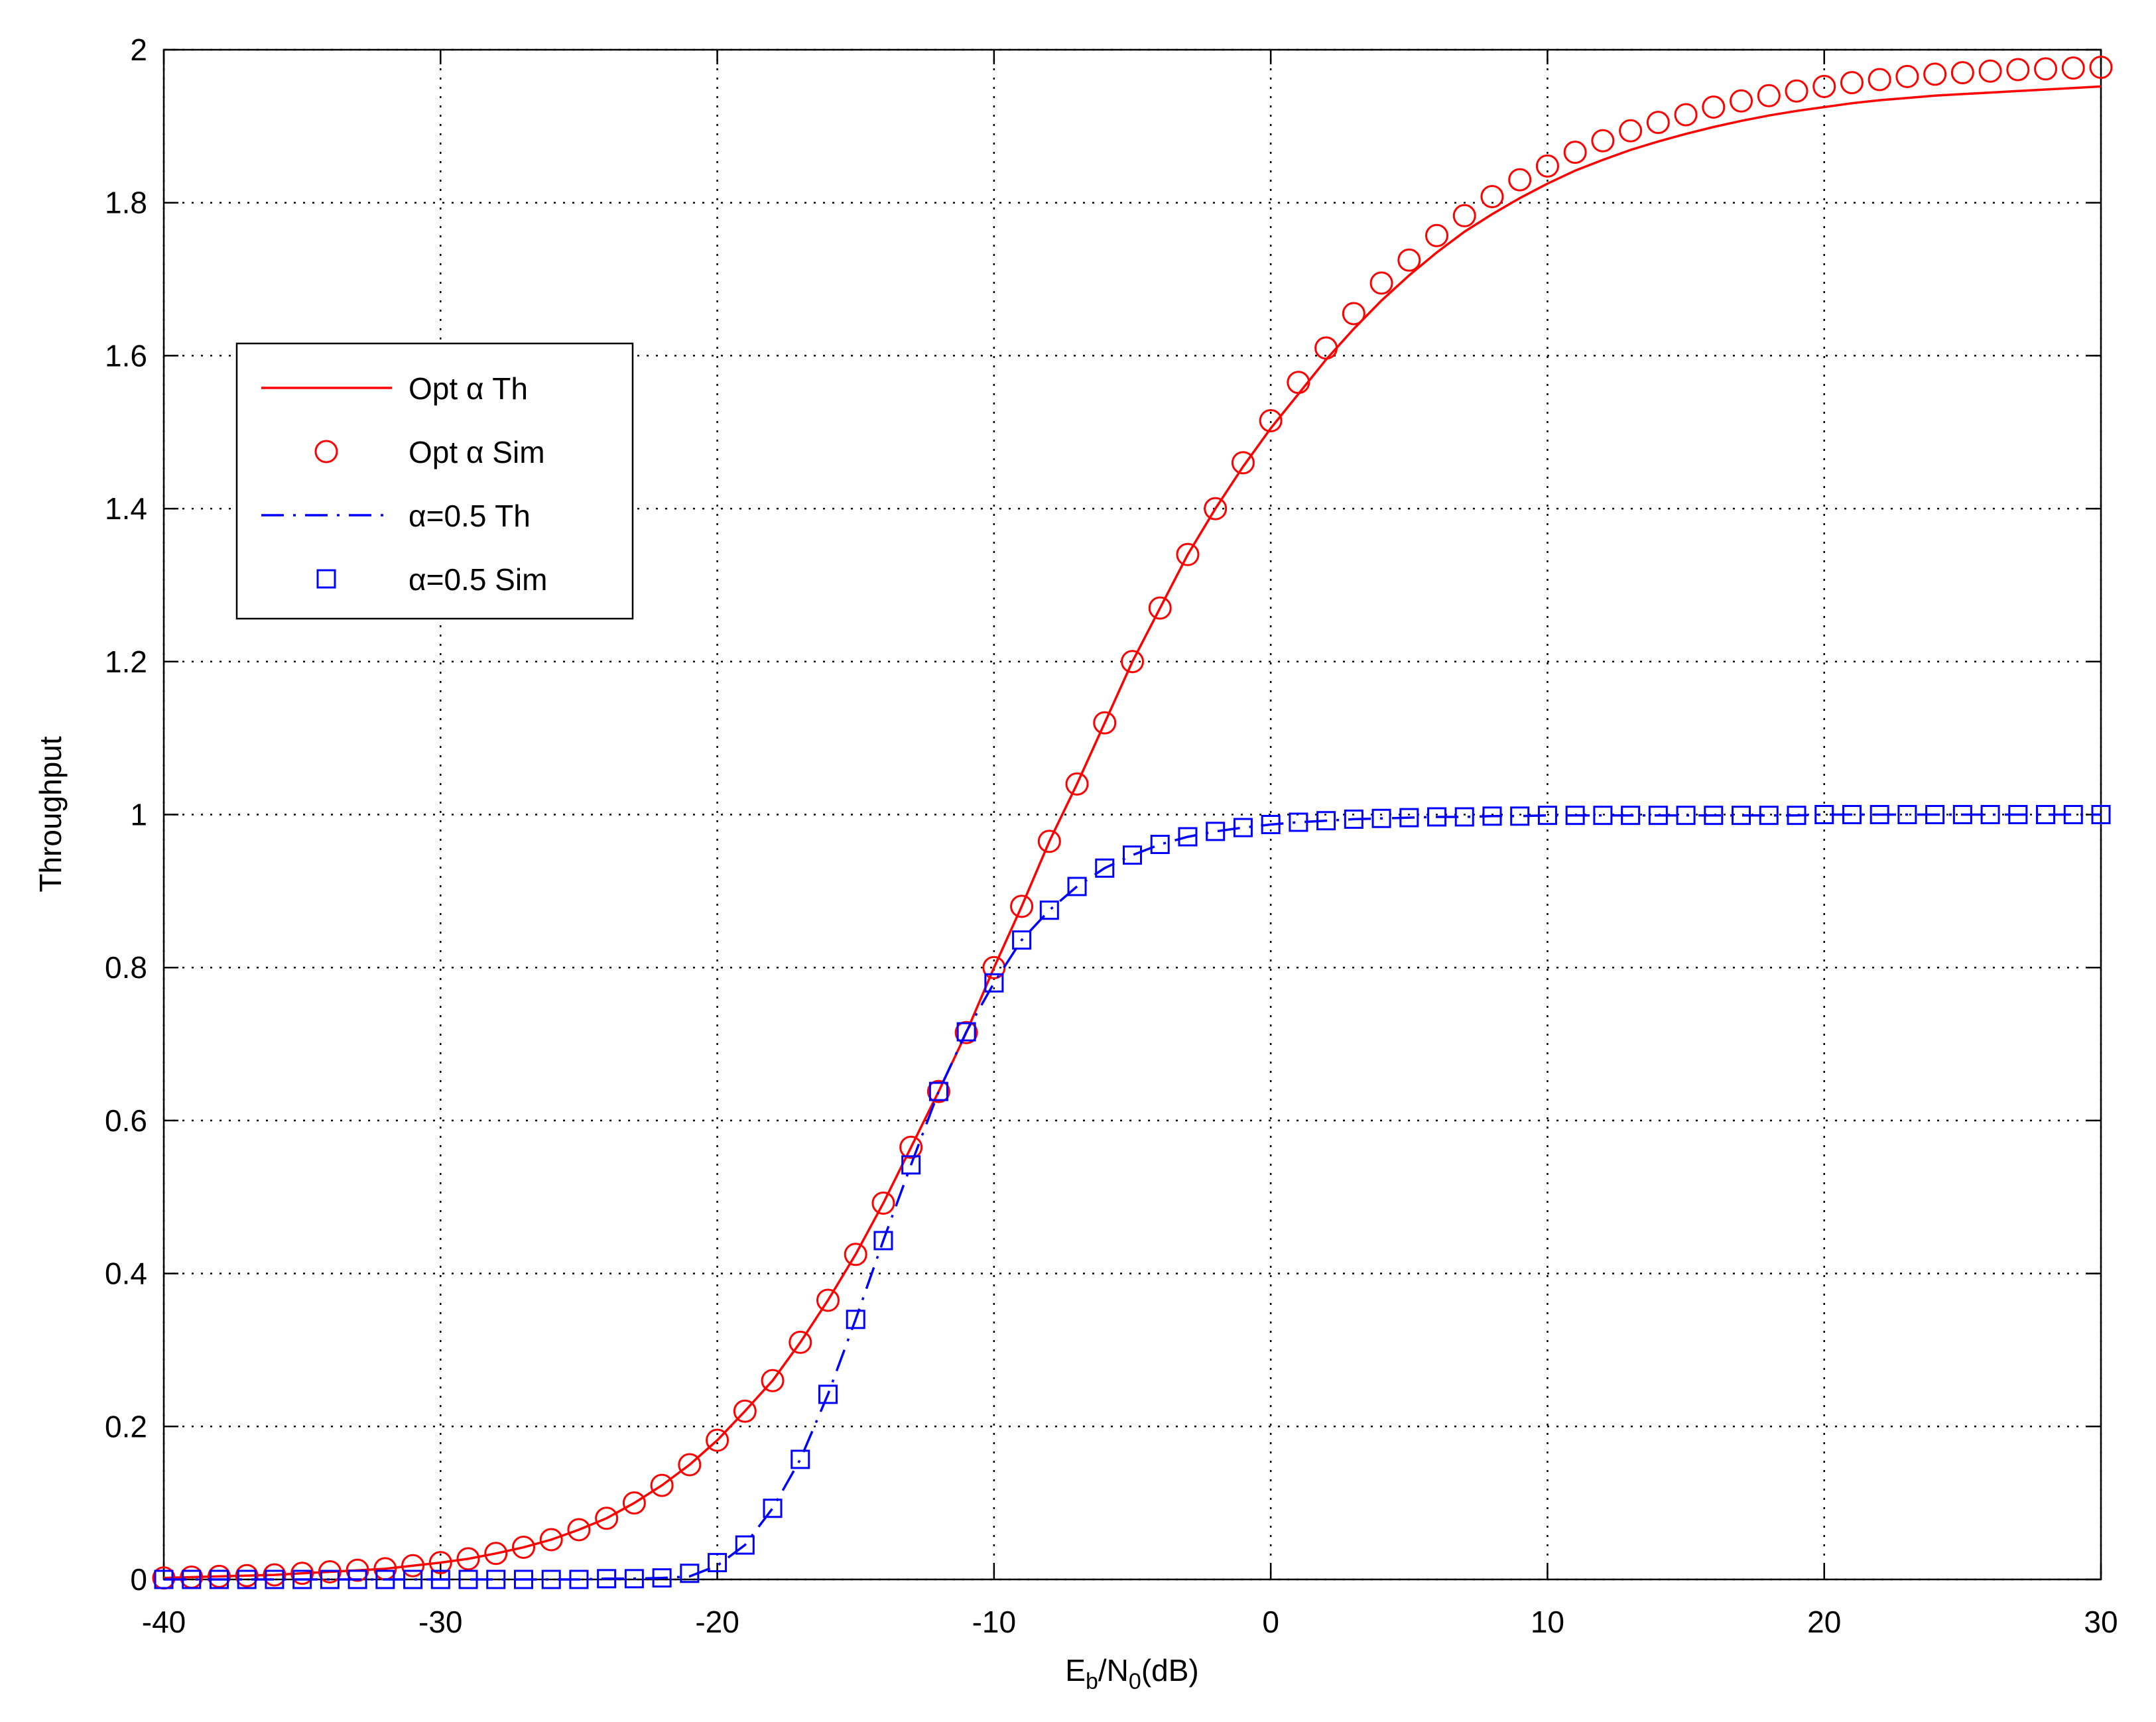 This screenshot has width=2156, height=1722. I want to click on y-tick-label: 1, so click(138, 815).